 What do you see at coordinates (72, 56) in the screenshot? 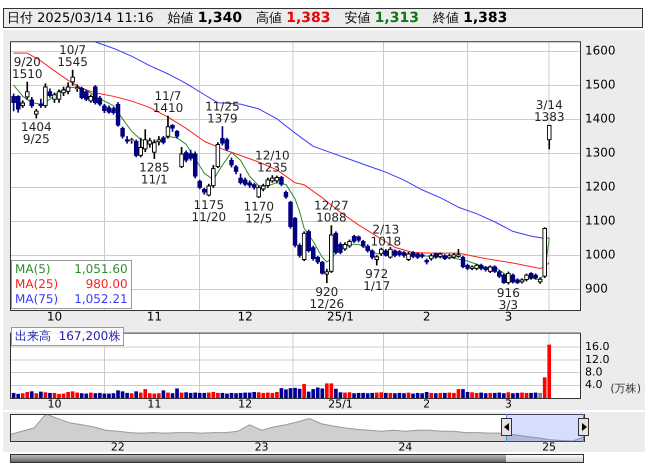
I see `annotation: 10/7 1545` at bounding box center [72, 56].